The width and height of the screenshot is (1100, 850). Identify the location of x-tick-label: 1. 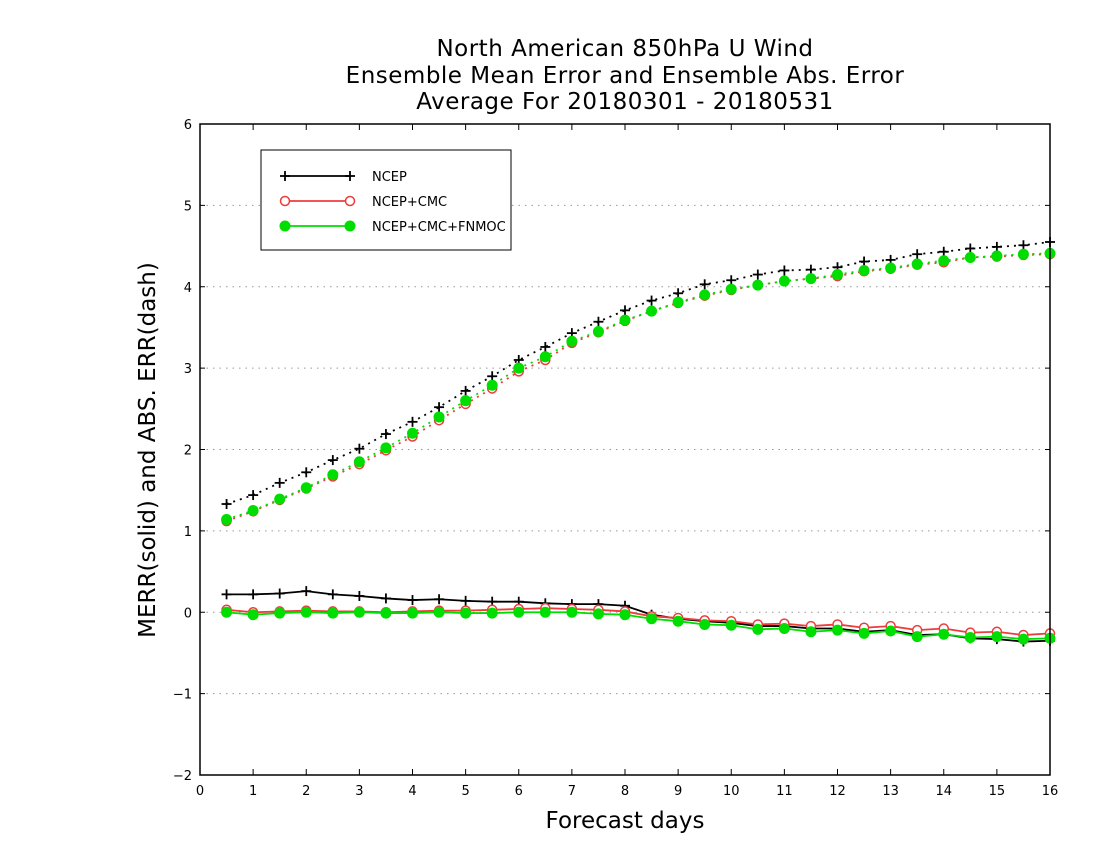
(253, 791).